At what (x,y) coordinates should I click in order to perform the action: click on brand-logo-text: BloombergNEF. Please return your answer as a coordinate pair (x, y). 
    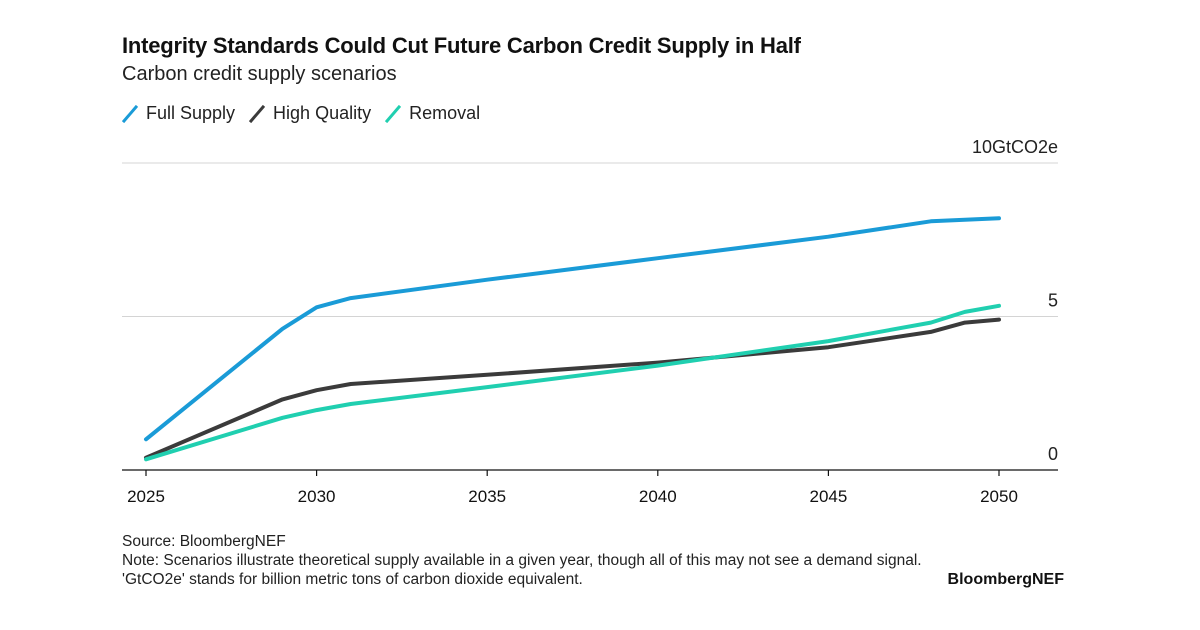
    Looking at the image, I should click on (1005, 579).